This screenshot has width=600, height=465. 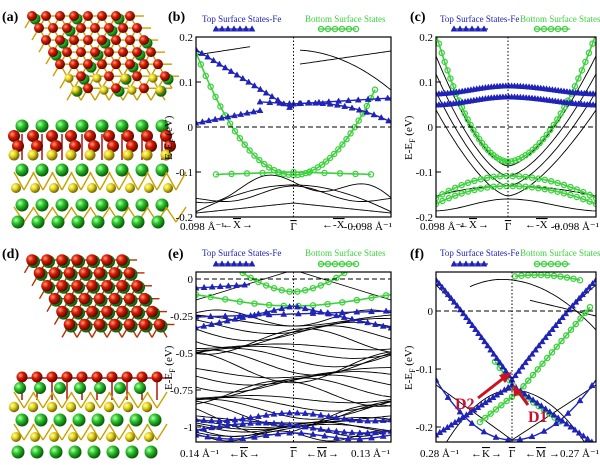 What do you see at coordinates (176, 254) in the screenshot?
I see `panel-label-e: (e)` at bounding box center [176, 254].